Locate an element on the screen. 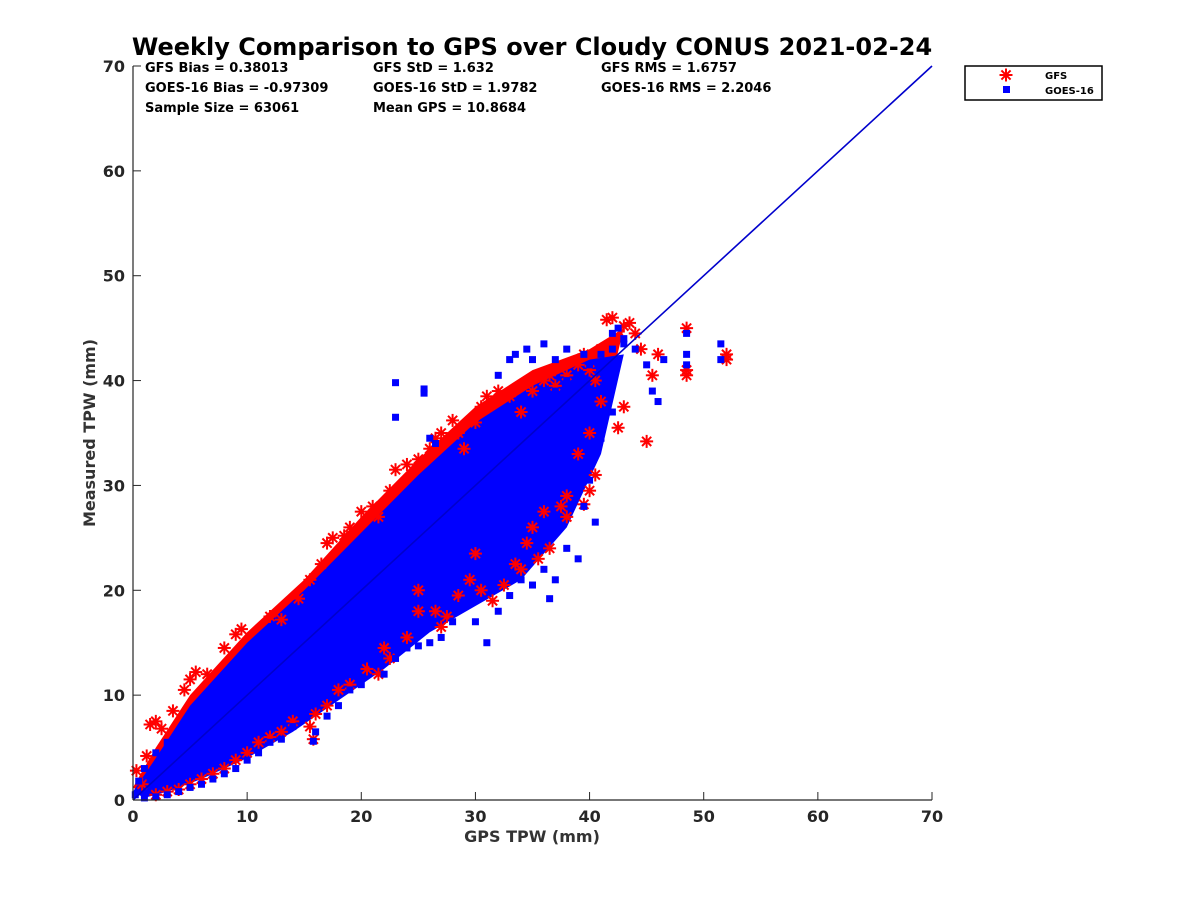  y-tick-label: 50 is located at coordinates (114, 276).